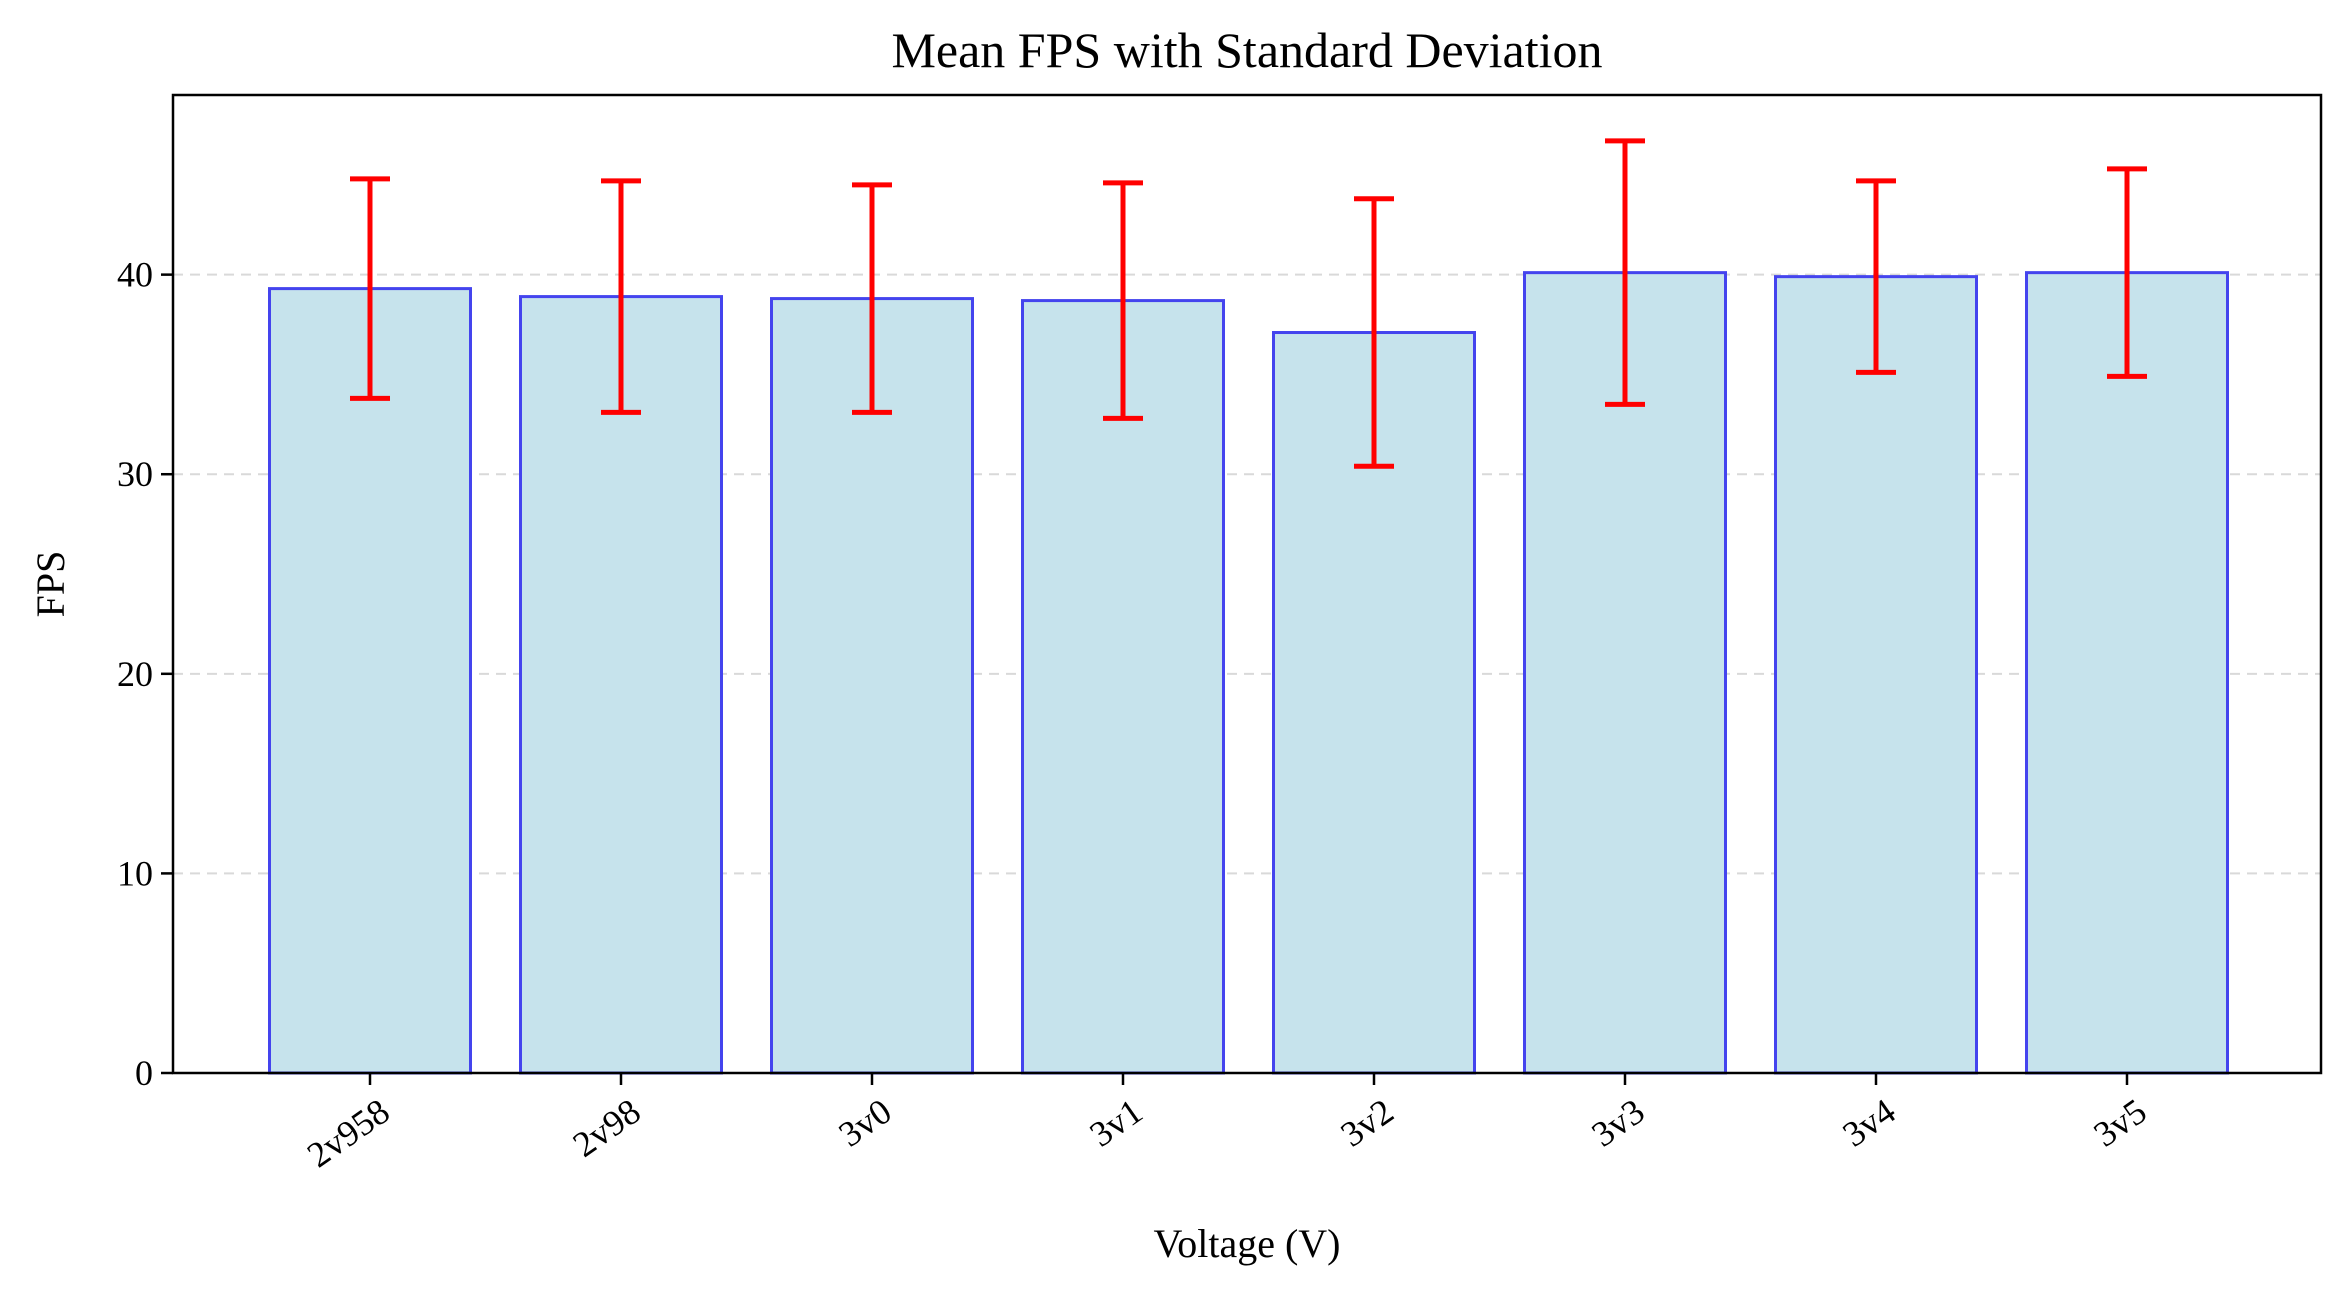  I want to click on x-tick-label-3v3: 3v3, so click(1617, 1123).